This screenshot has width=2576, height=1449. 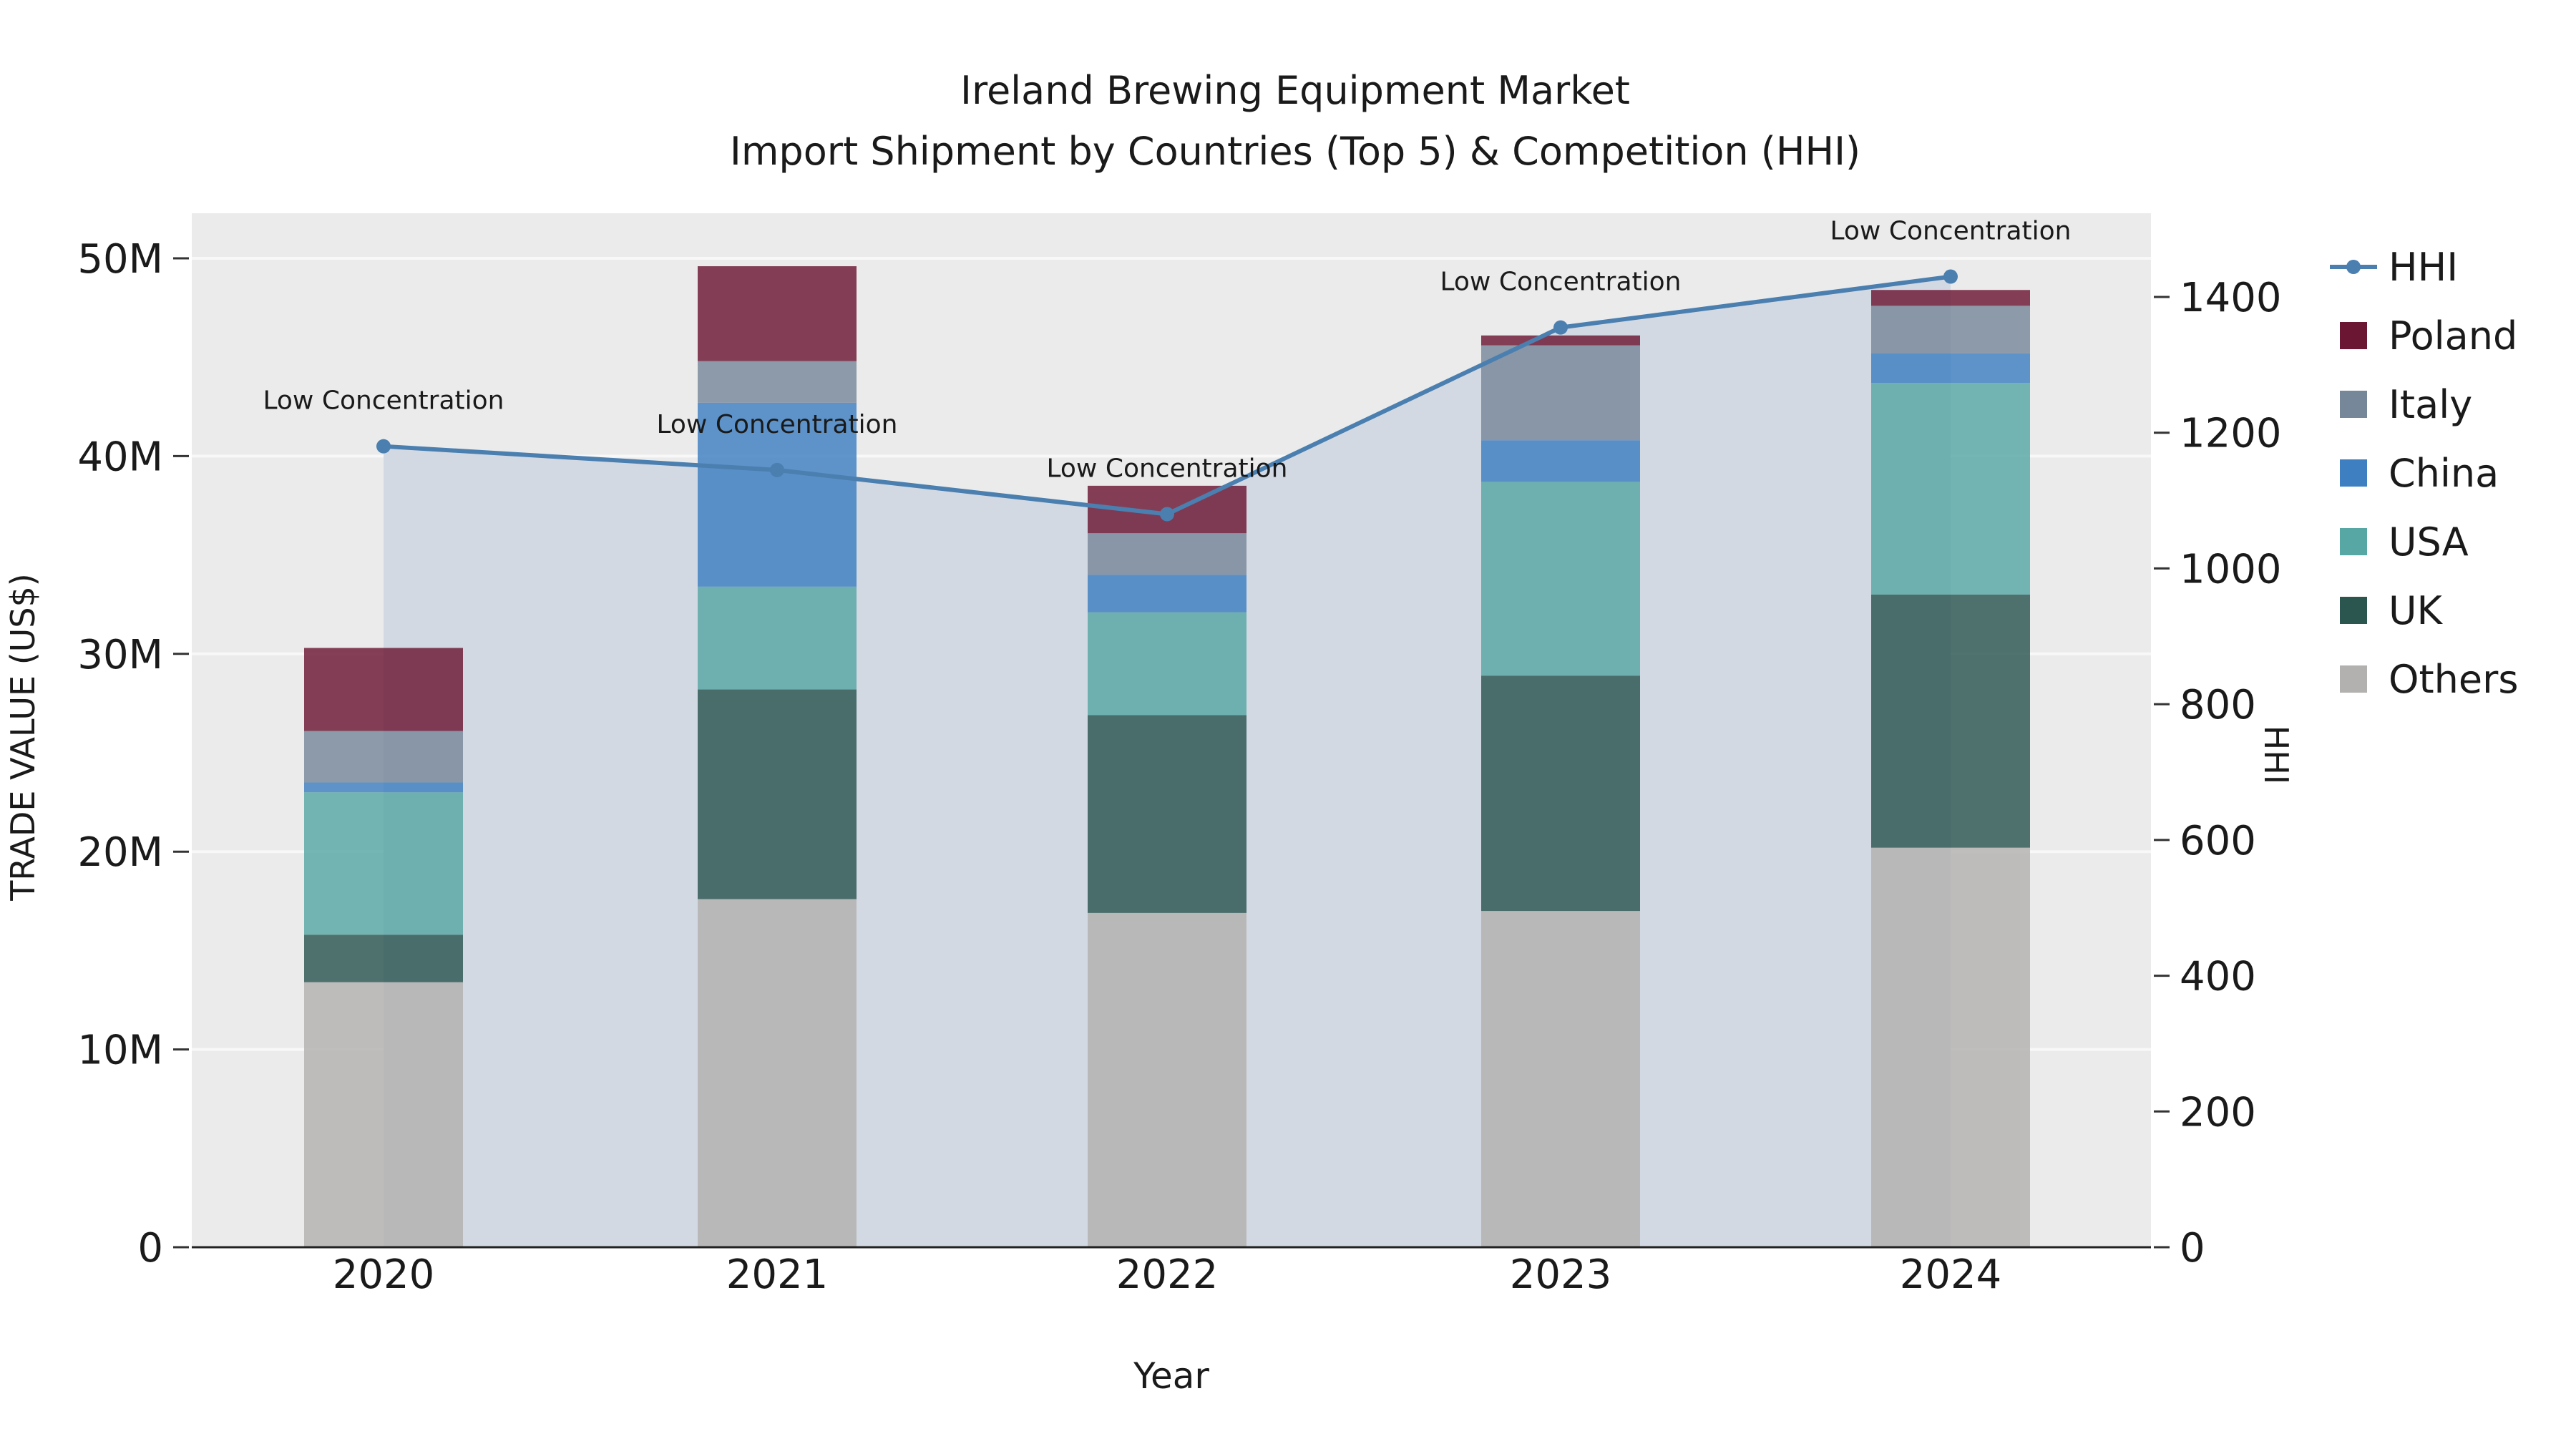 I want to click on annotation-2023: Low Concentration, so click(x=1560, y=282).